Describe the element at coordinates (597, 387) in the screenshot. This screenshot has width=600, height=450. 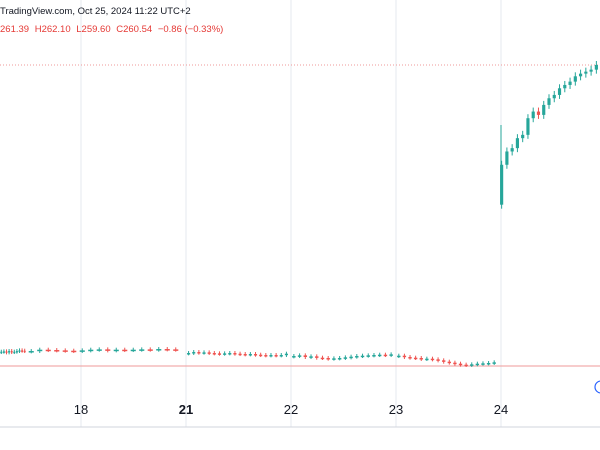
I see `scroll-to-realtime-icon` at that location.